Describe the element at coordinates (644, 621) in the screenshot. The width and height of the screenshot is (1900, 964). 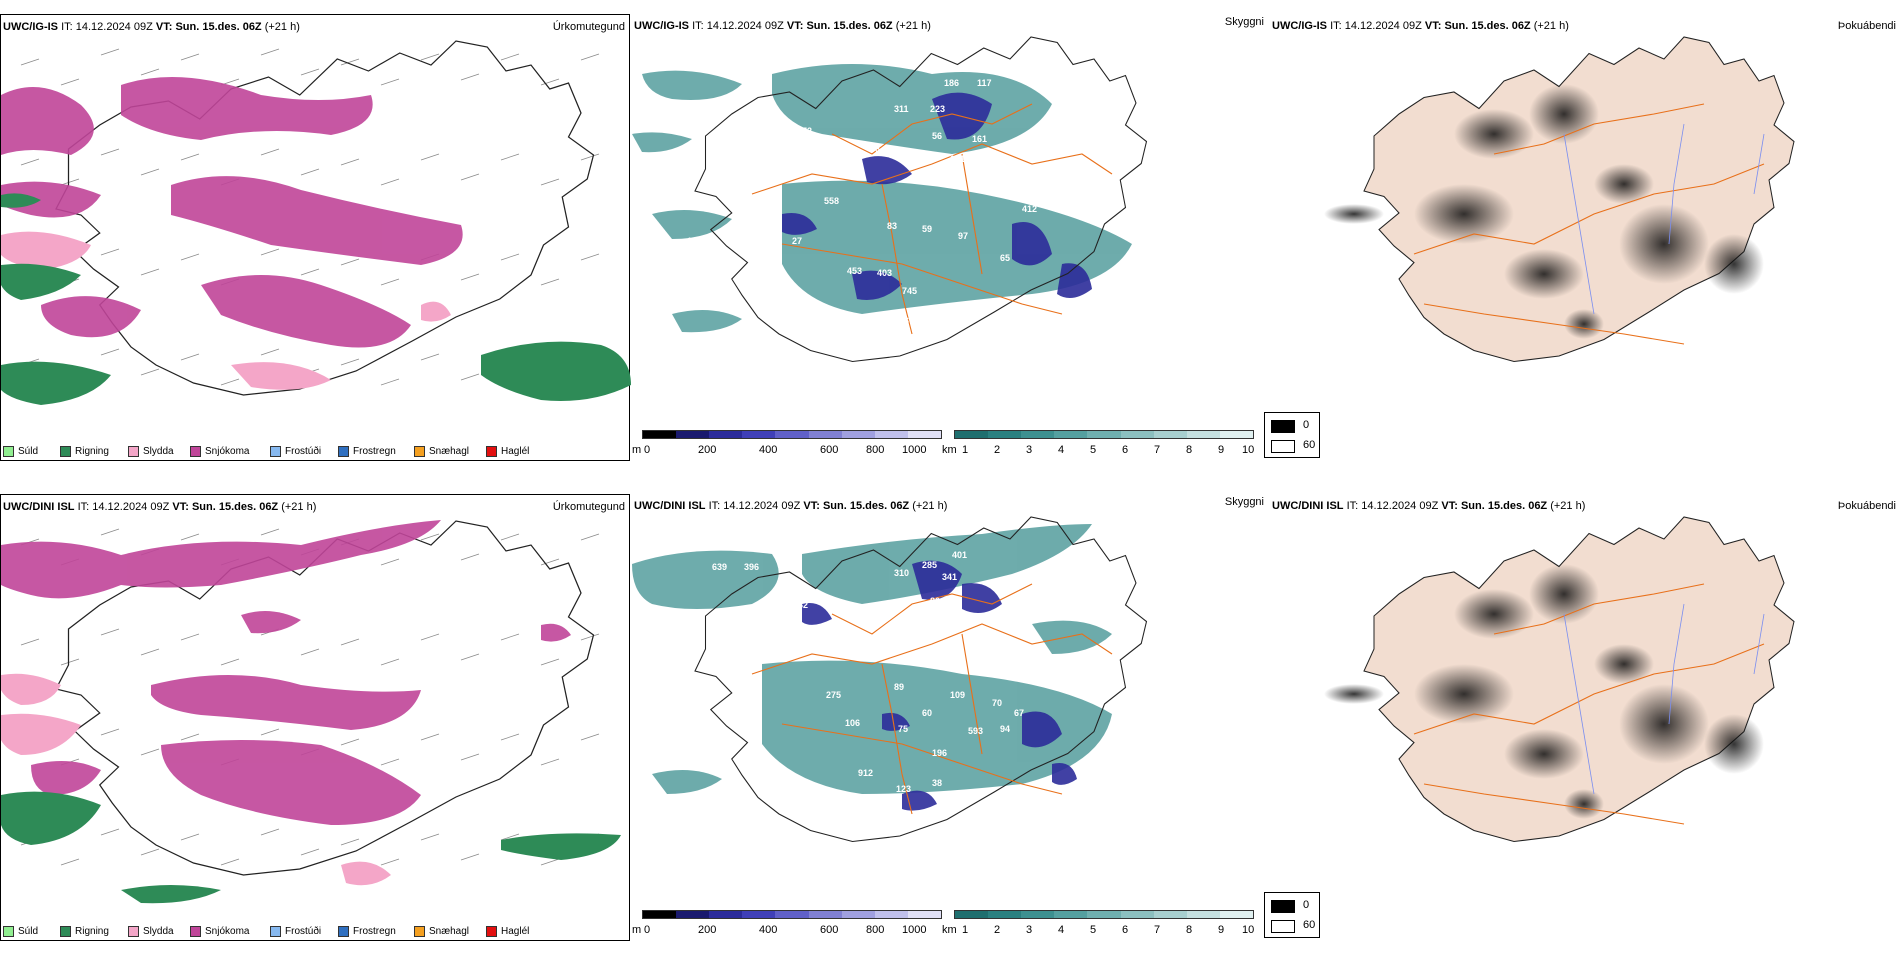
I see `svg-text: 454` at that location.